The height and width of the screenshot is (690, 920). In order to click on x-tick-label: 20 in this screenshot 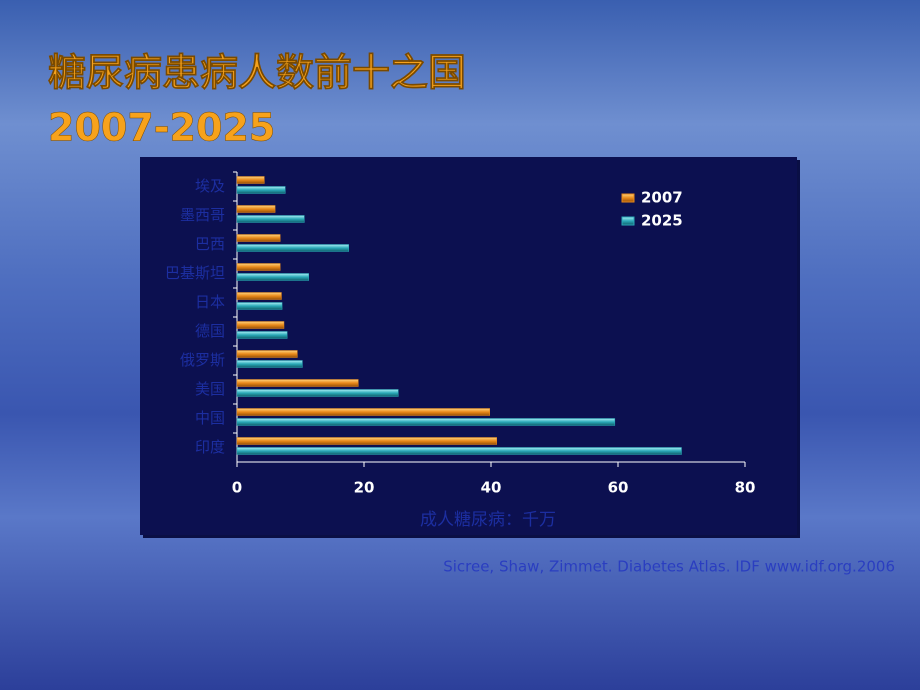, I will do `click(364, 488)`.